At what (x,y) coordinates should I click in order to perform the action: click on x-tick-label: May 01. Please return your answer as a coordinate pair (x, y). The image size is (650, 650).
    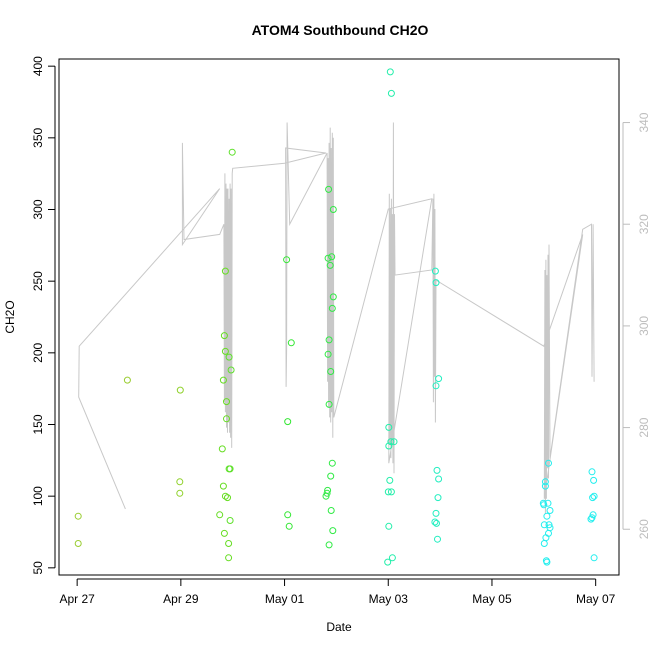
    Looking at the image, I should click on (285, 599).